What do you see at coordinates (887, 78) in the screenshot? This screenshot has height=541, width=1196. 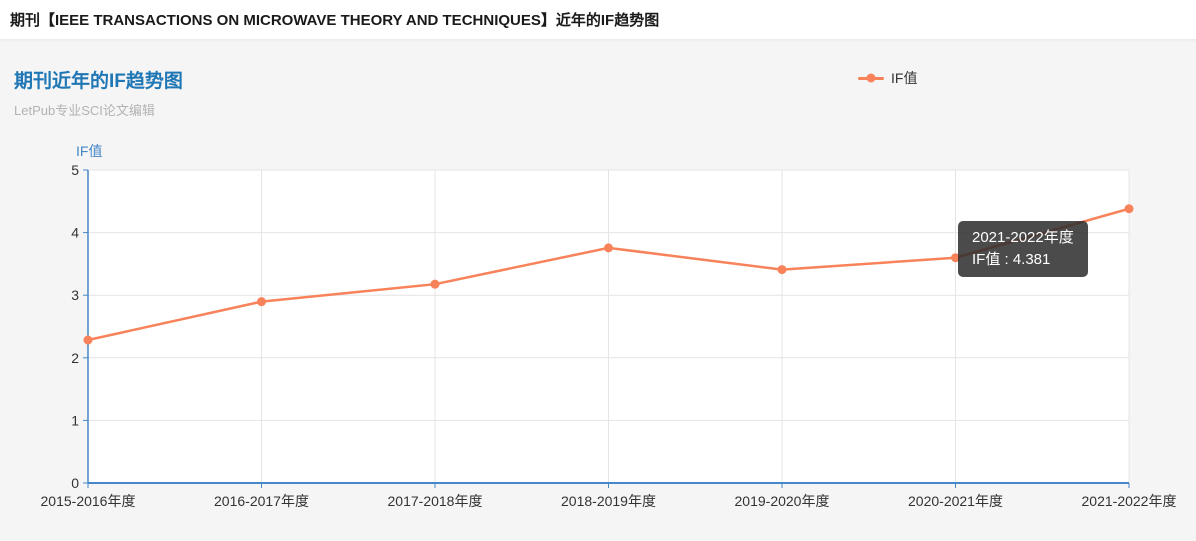 I see `legend-item-if: IF值` at bounding box center [887, 78].